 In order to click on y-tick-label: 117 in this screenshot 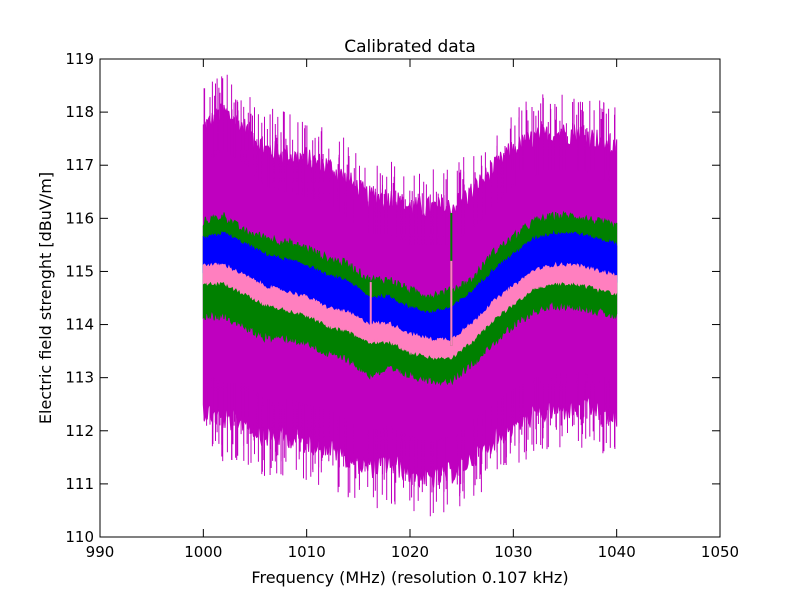, I will do `click(79, 165)`.